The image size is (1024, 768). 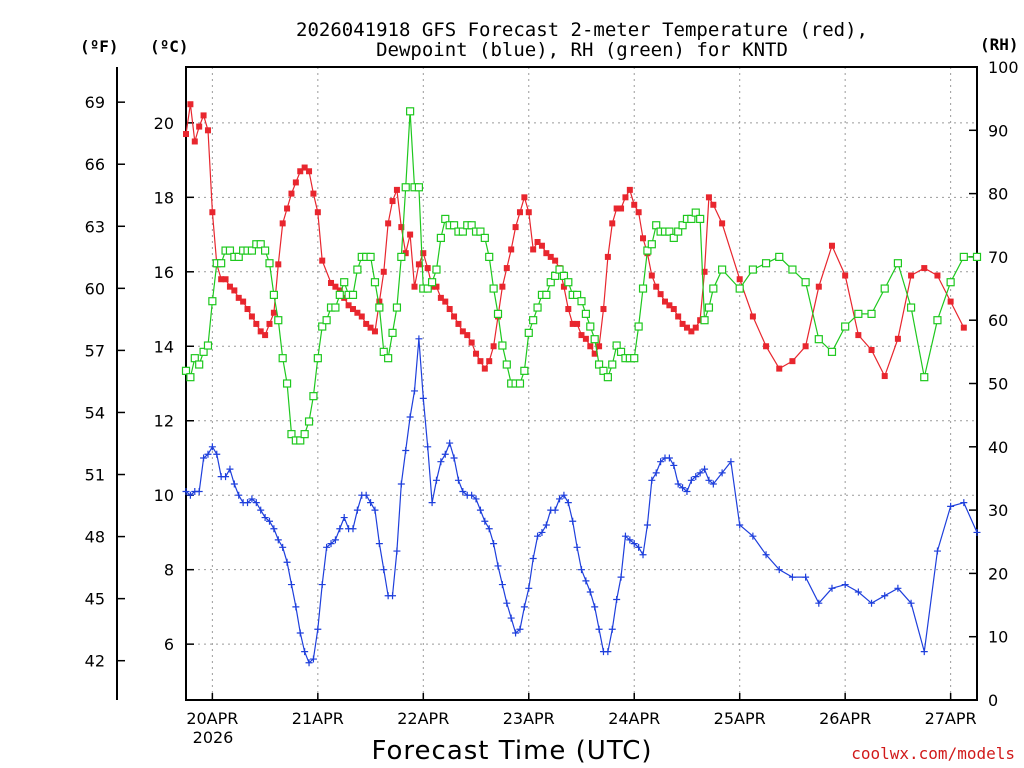 I want to click on rh-tick-label: 10, so click(x=998, y=637).